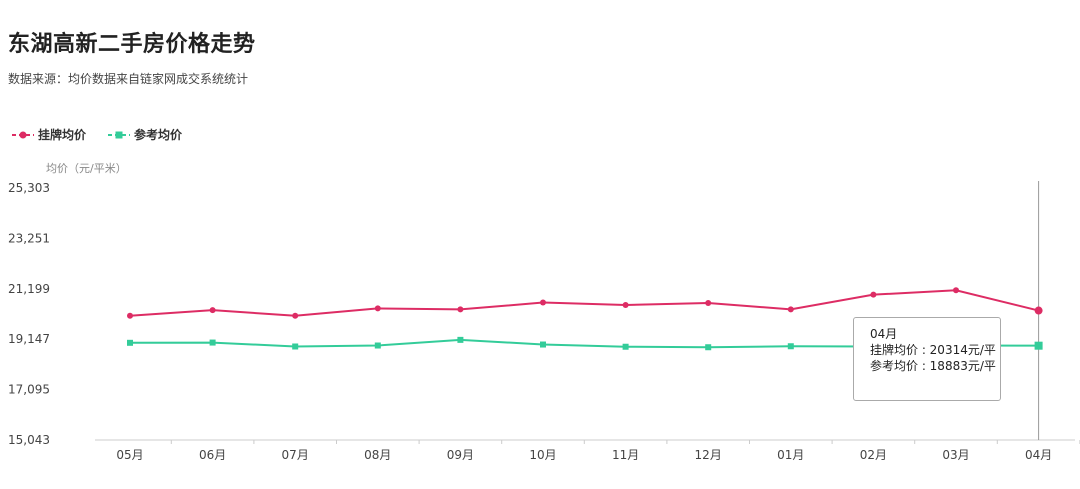 The width and height of the screenshot is (1080, 489). I want to click on legend-line-circle-icon, so click(23, 134).